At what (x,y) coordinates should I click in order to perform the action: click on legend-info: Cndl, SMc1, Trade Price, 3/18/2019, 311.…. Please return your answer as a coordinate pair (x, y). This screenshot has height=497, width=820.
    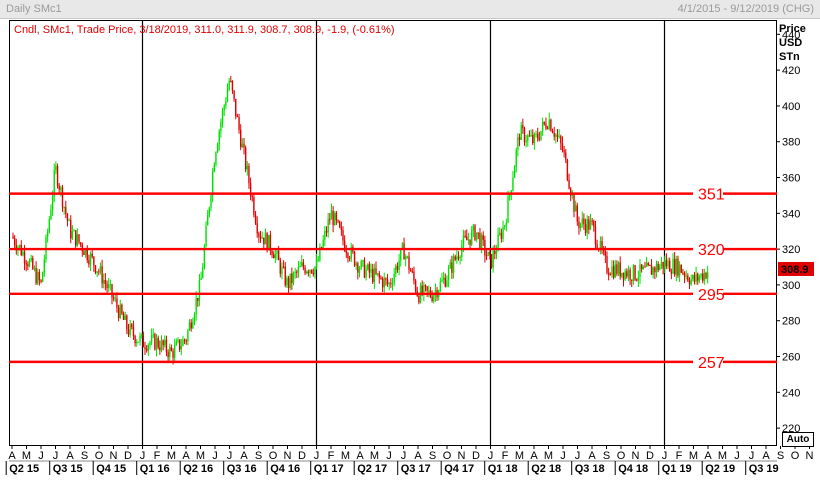
    Looking at the image, I should click on (204, 30).